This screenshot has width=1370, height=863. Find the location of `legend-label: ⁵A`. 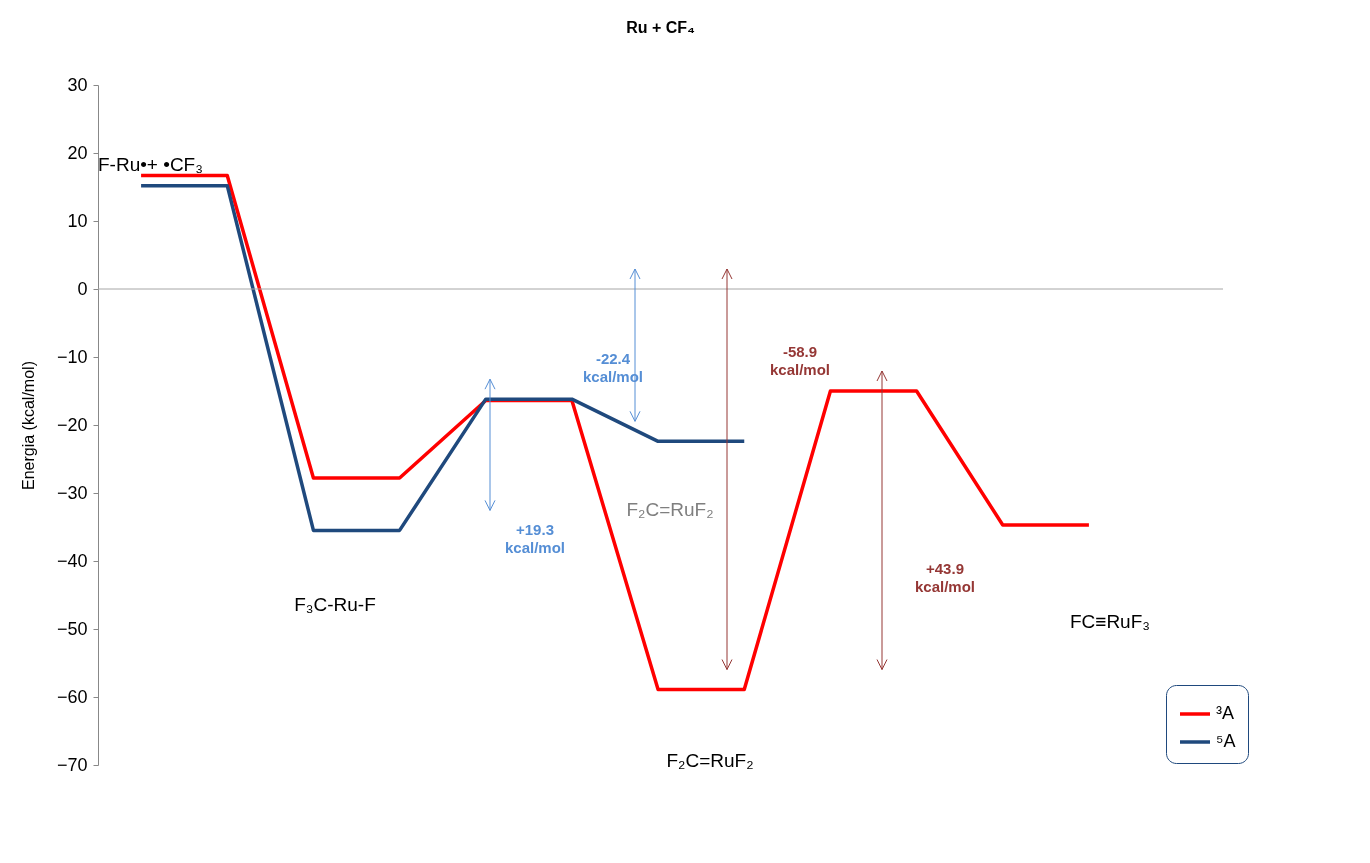

legend-label: ⁵A is located at coordinates (1226, 741).